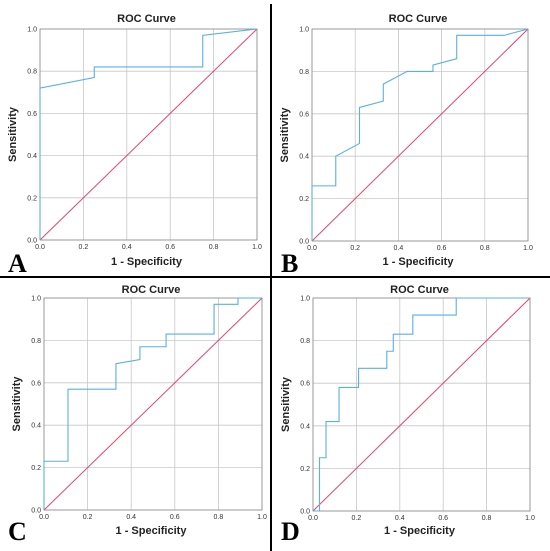 The image size is (550, 551). I want to click on panel-letter: D, so click(290, 531).